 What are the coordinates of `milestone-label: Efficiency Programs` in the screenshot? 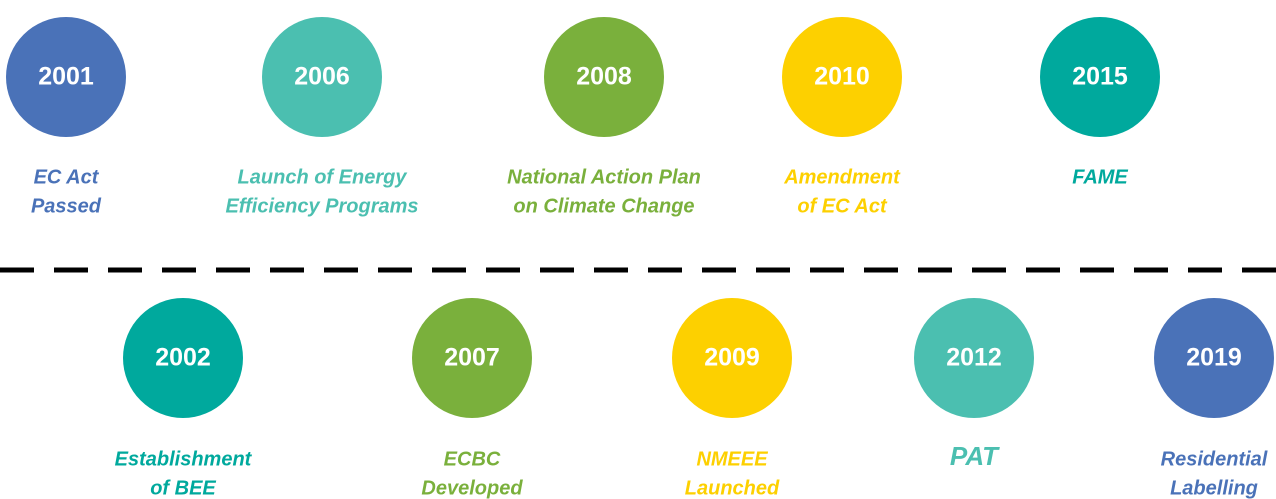 It's located at (321, 206).